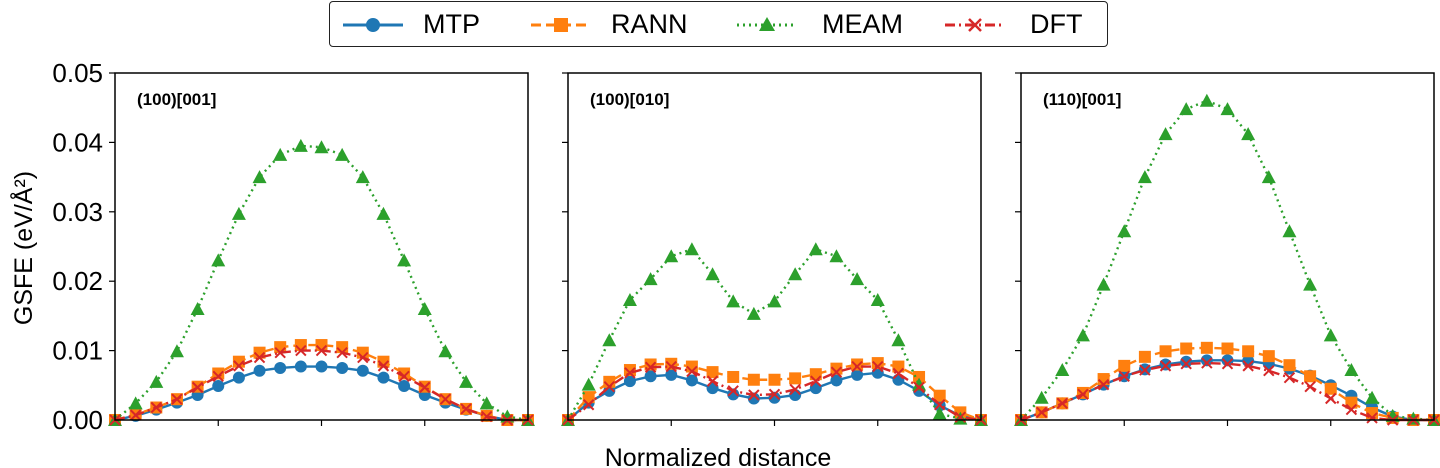  What do you see at coordinates (77, 281) in the screenshot?
I see `y-tick-label: 0.02` at bounding box center [77, 281].